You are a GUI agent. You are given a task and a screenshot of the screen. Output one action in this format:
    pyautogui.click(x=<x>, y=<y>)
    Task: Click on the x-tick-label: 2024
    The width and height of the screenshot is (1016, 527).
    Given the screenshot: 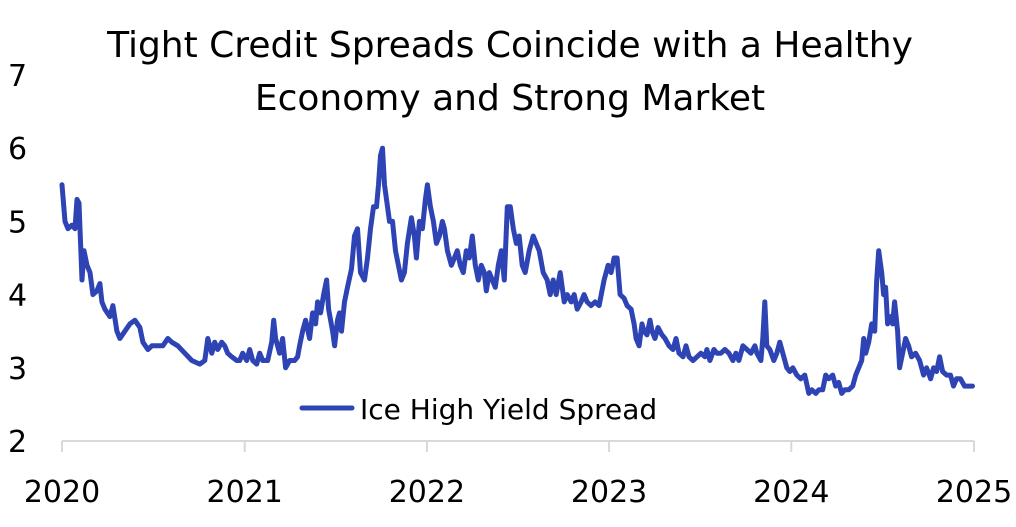 What is the action you would take?
    pyautogui.click(x=791, y=492)
    